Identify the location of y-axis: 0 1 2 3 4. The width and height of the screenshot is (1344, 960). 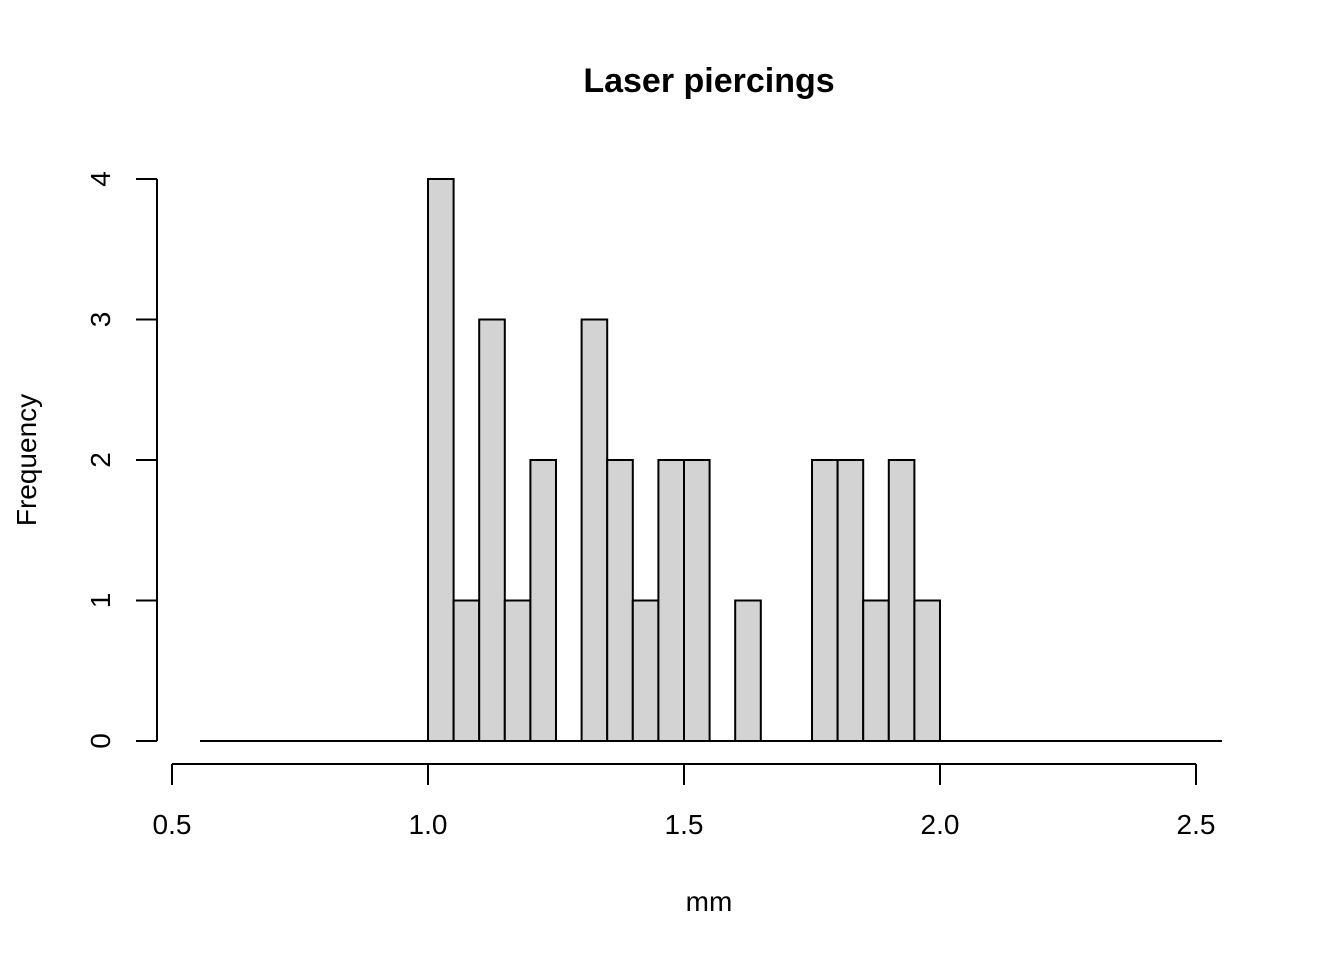
(121, 460).